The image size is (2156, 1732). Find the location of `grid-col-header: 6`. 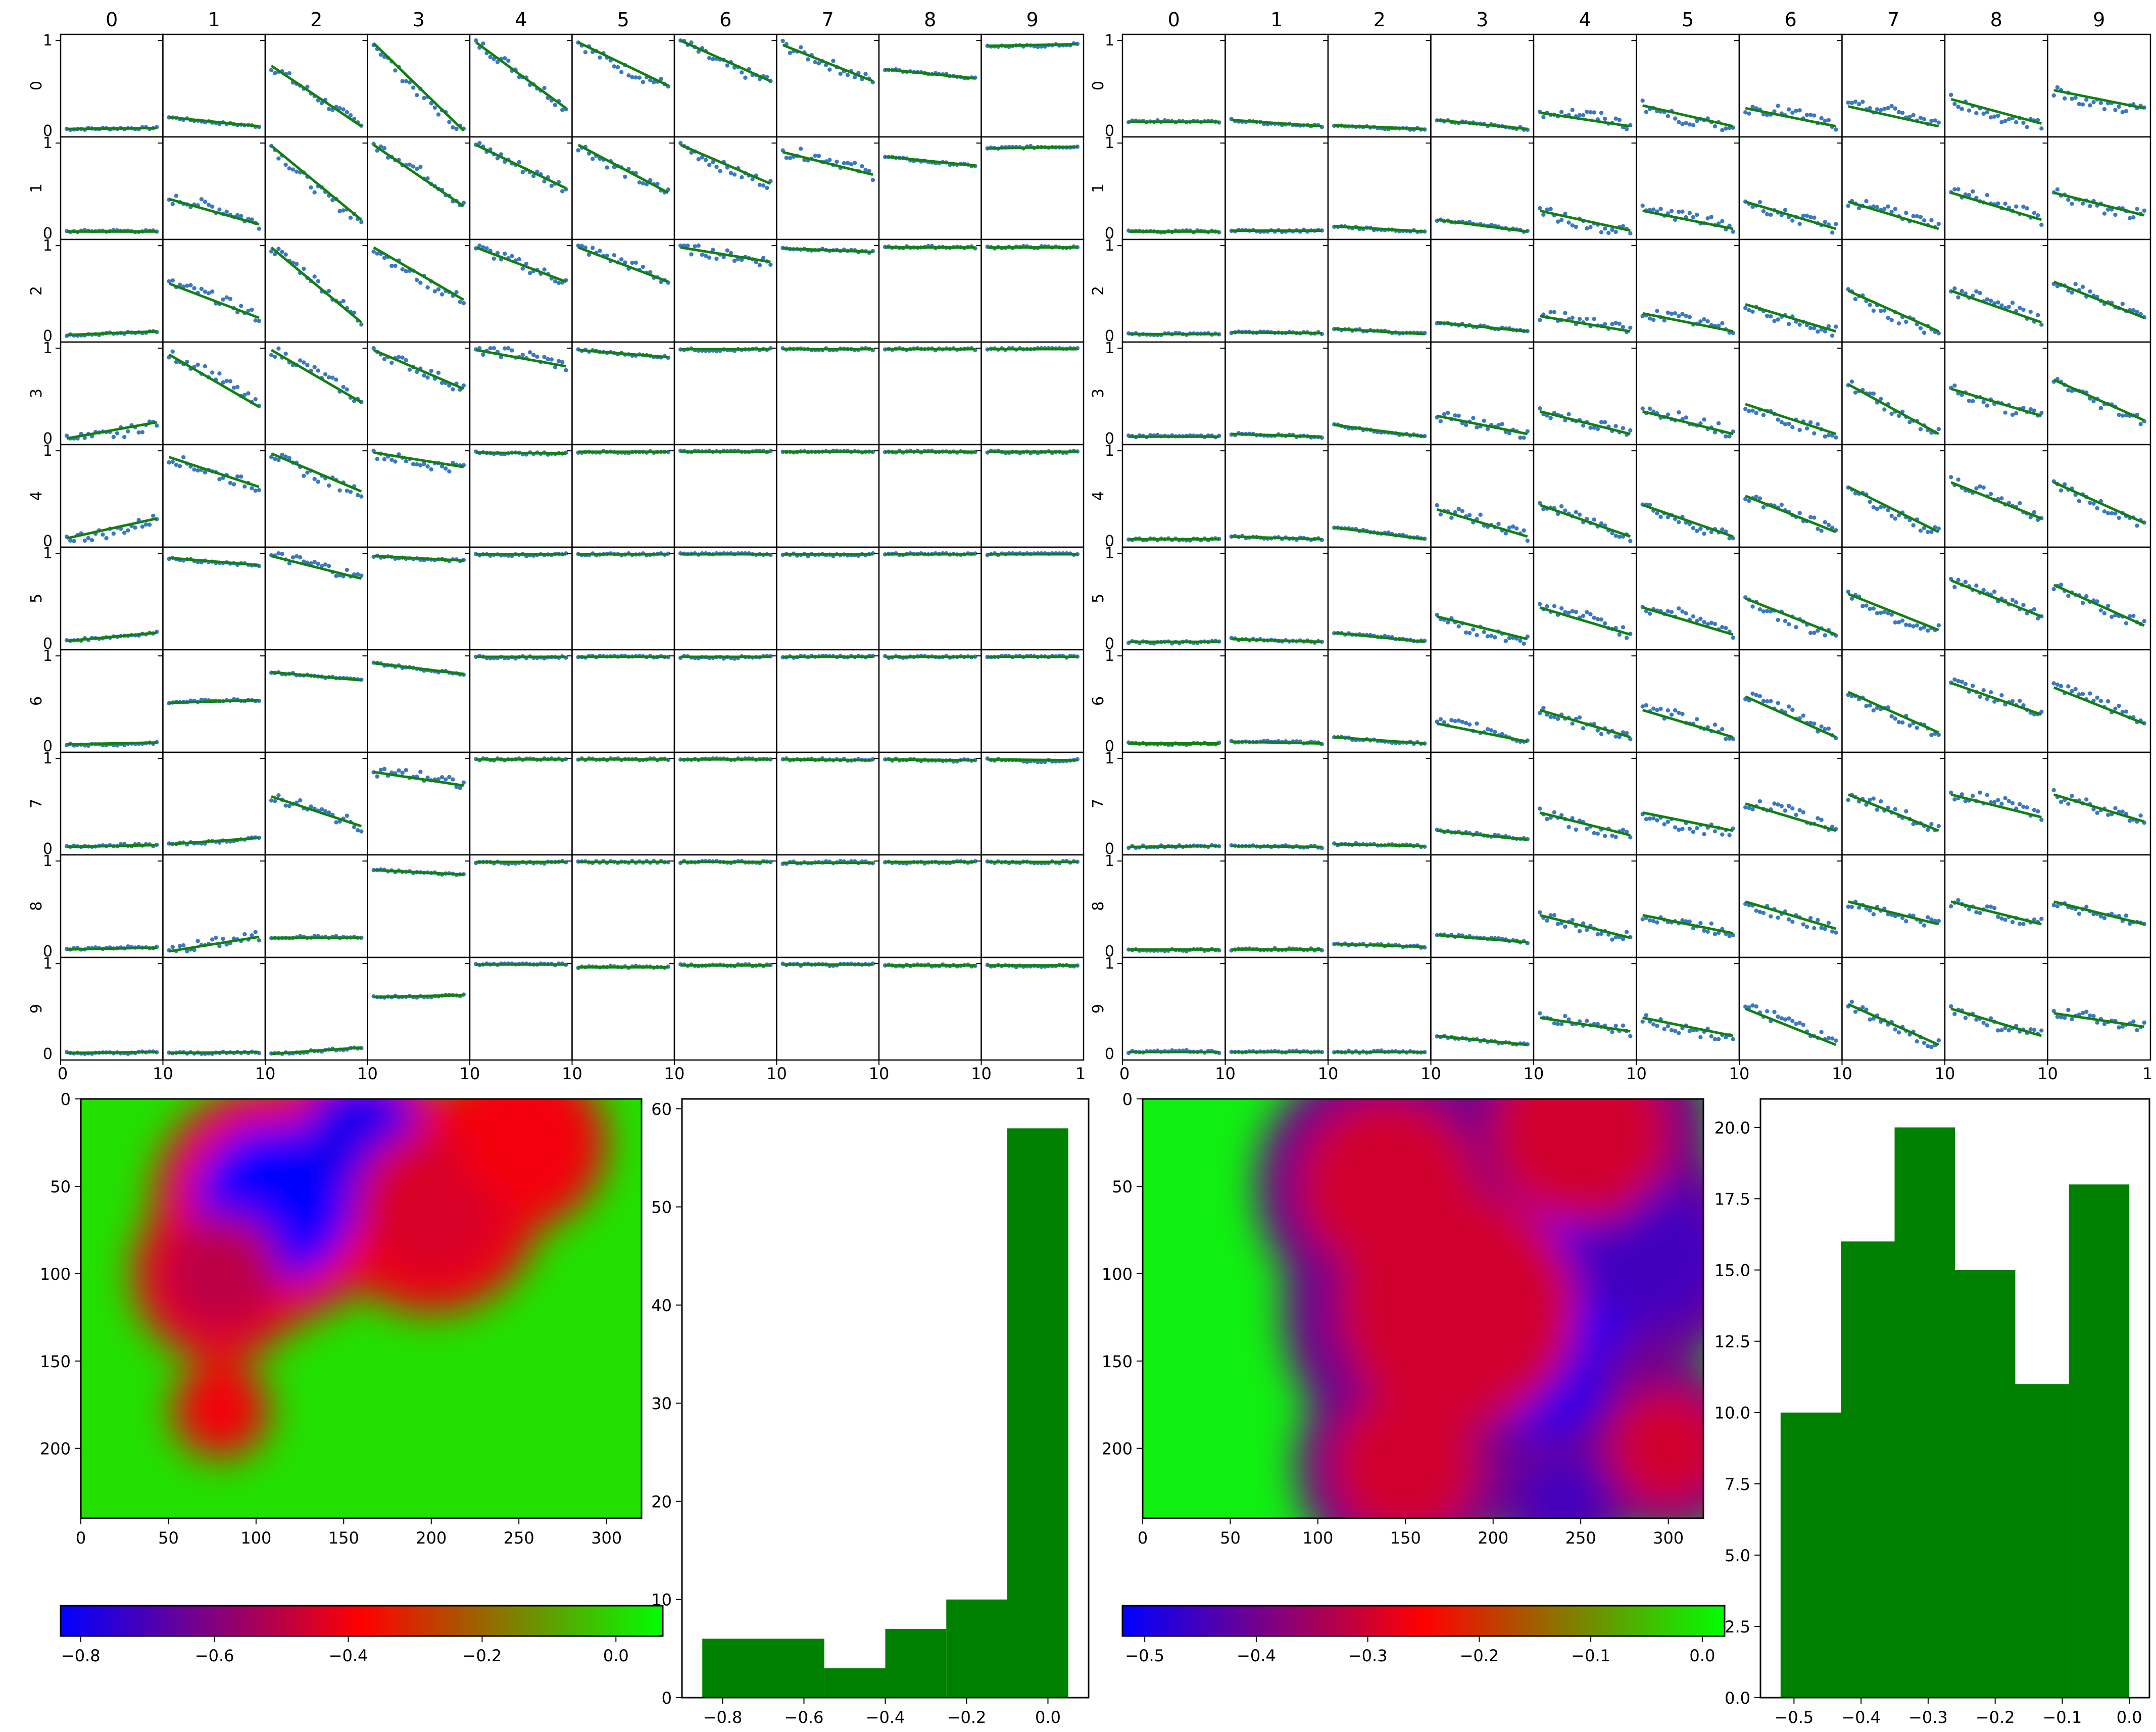

grid-col-header: 6 is located at coordinates (1791, 20).